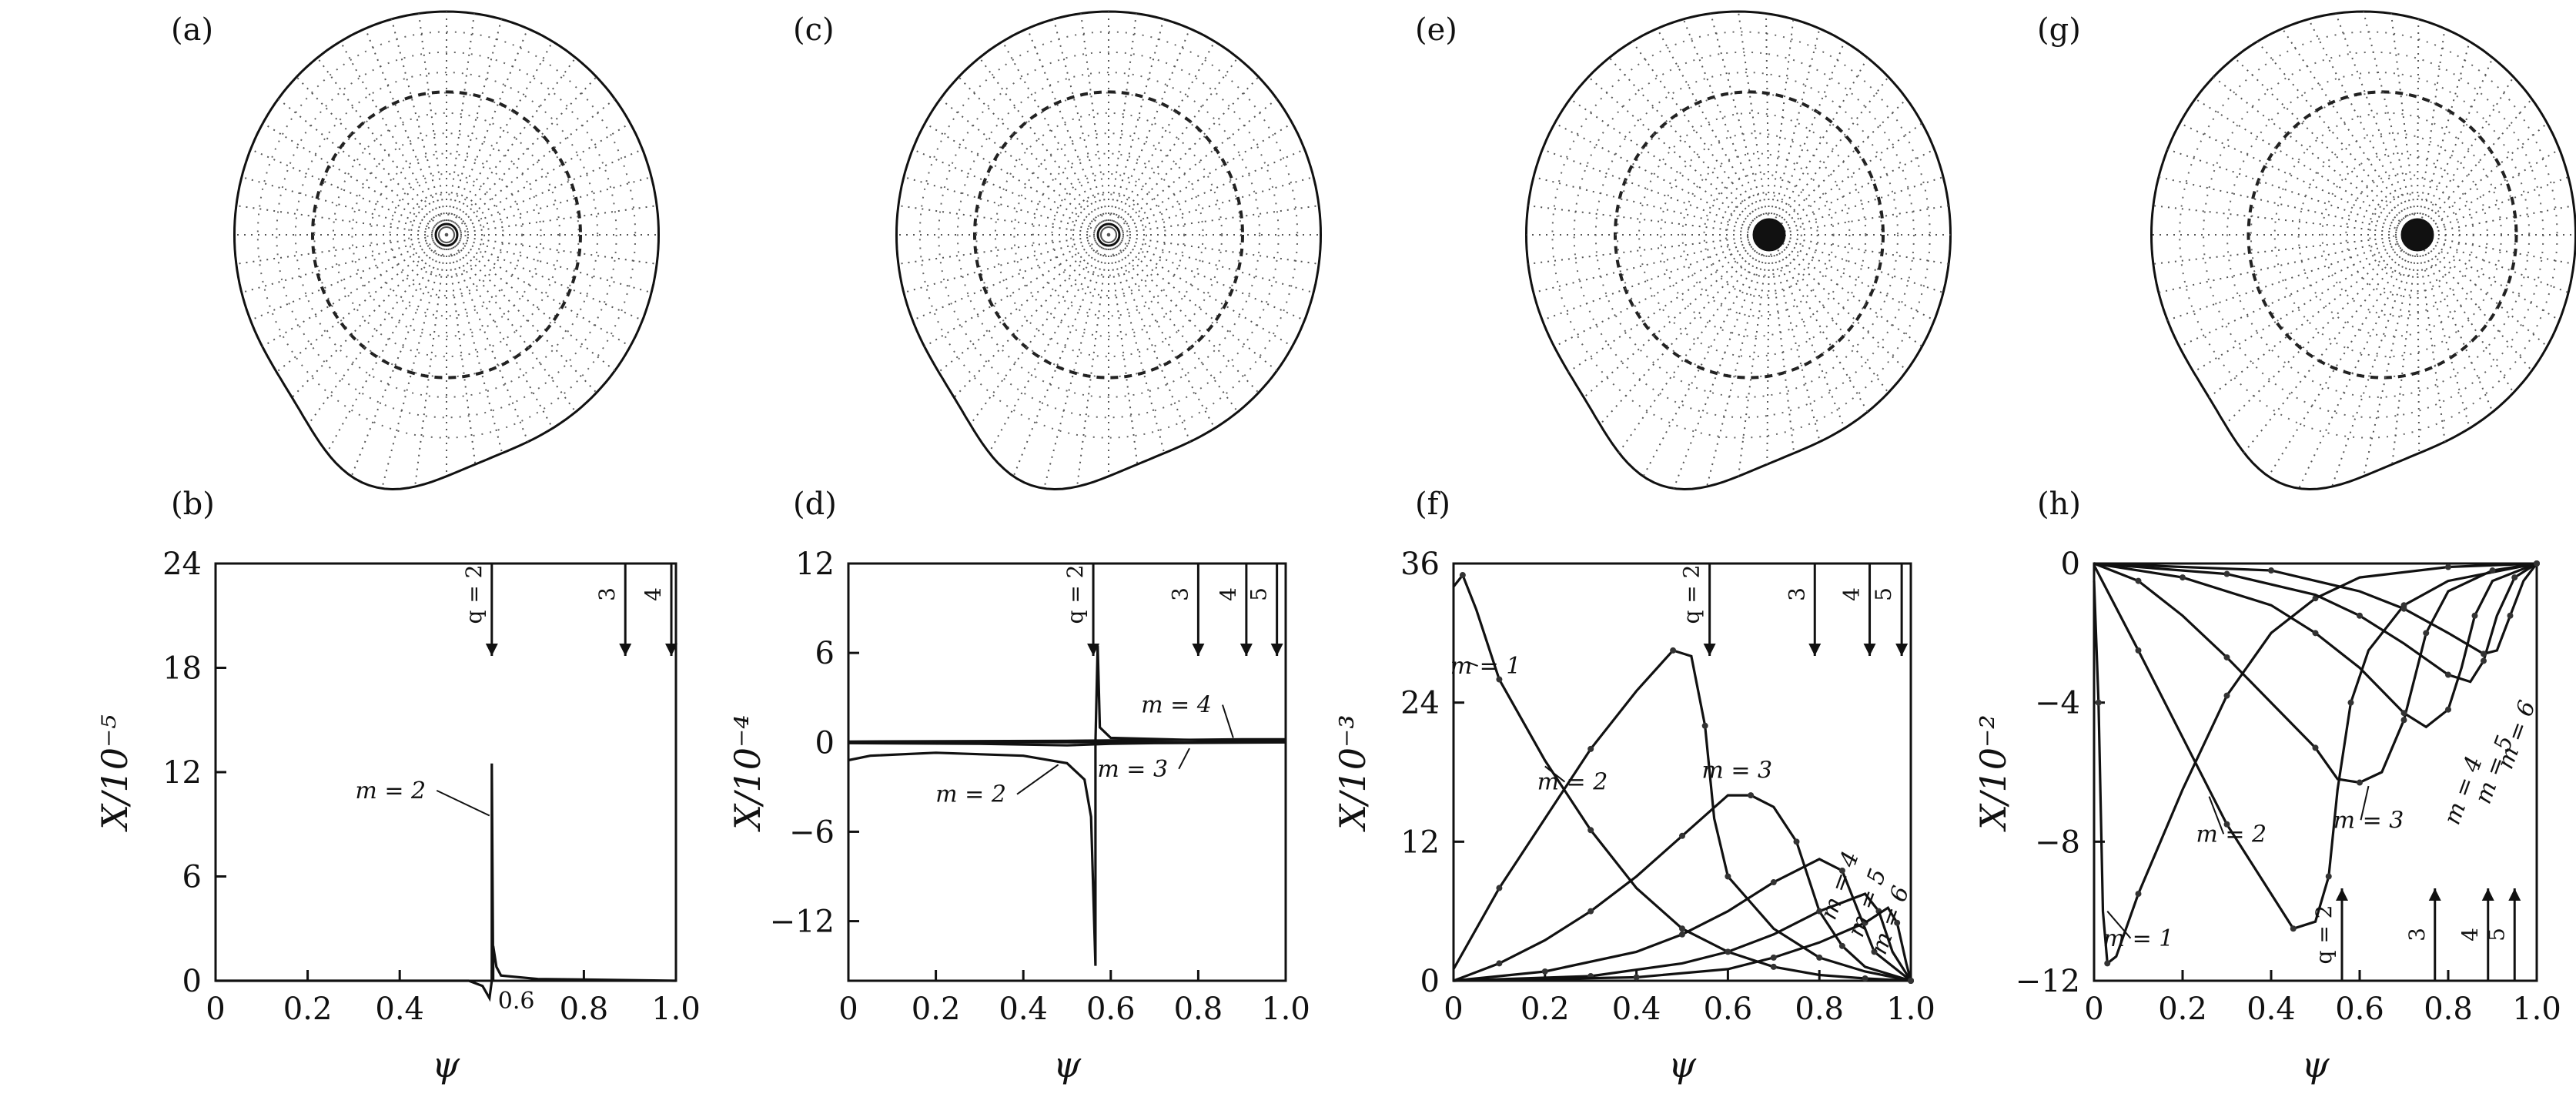 This screenshot has width=2576, height=1097. Describe the element at coordinates (1023, 1009) in the screenshot. I see `x-tick-label: 0.4` at that location.